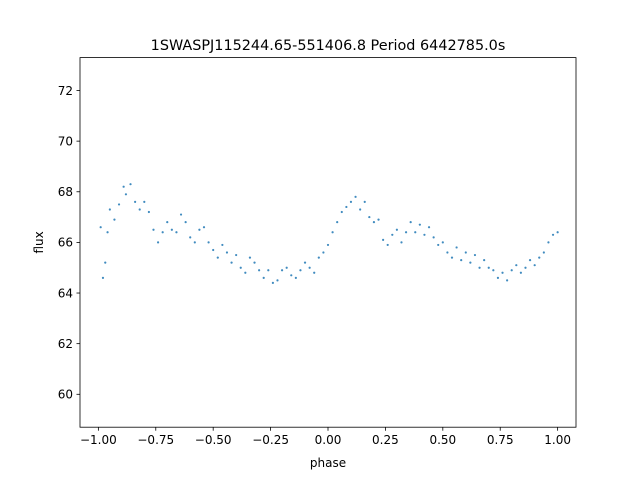 The width and height of the screenshot is (640, 480). I want to click on x-tick-label: −0.75, so click(155, 440).